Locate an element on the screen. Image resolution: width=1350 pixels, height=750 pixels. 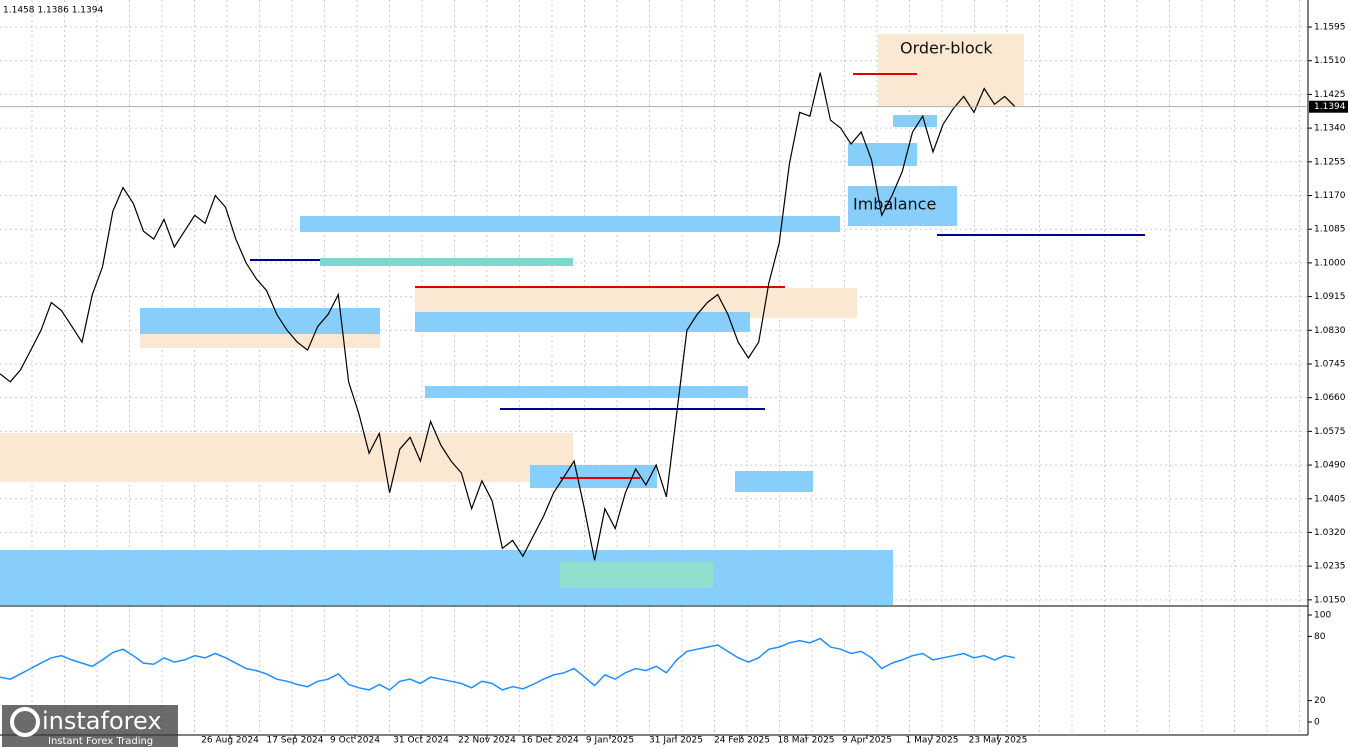
y-tick-label: 1.0150 is located at coordinates (1330, 600).